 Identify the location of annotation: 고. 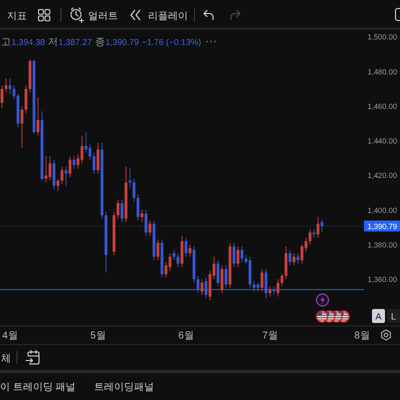
(6, 42).